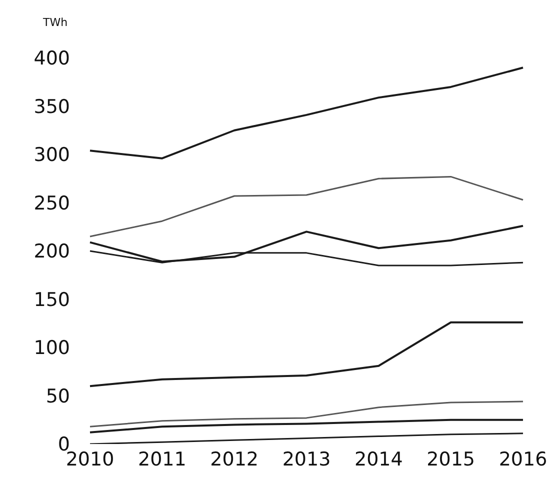 The height and width of the screenshot is (492, 555). Describe the element at coordinates (451, 459) in the screenshot. I see `x-tick-label: 2015` at that location.